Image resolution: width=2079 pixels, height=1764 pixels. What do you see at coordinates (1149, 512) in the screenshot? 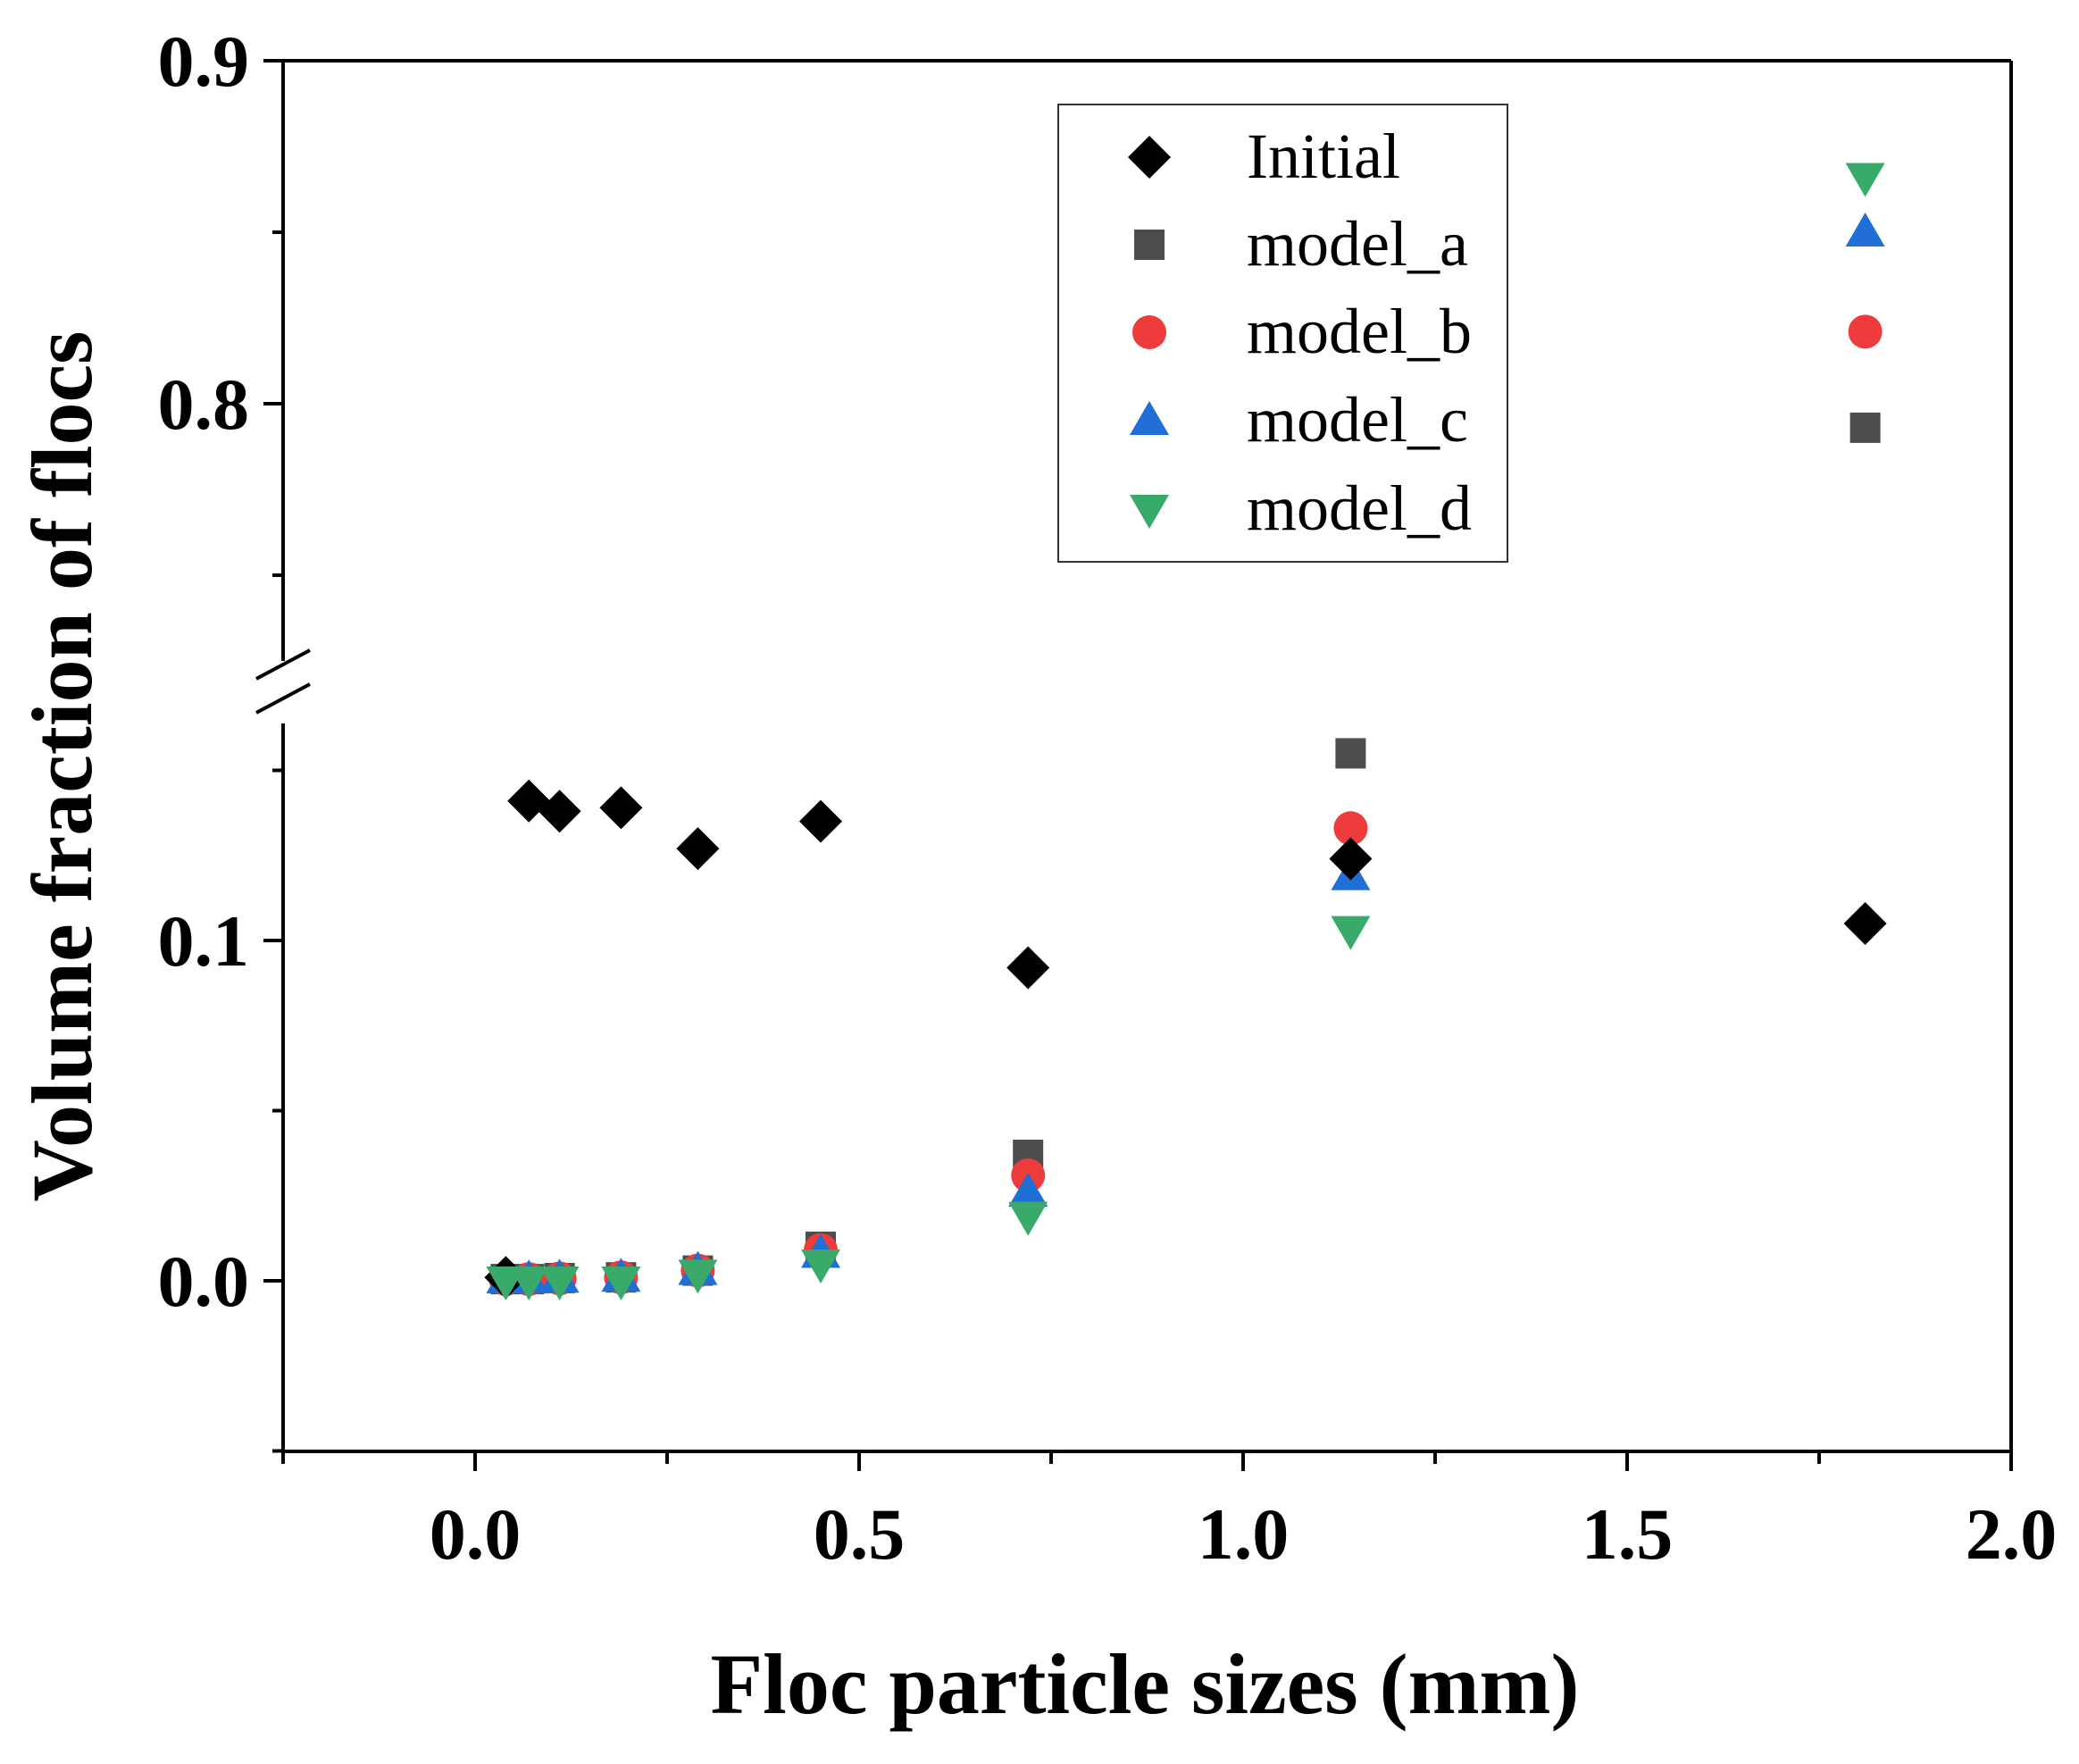
I see `legend-model-d-marker` at bounding box center [1149, 512].